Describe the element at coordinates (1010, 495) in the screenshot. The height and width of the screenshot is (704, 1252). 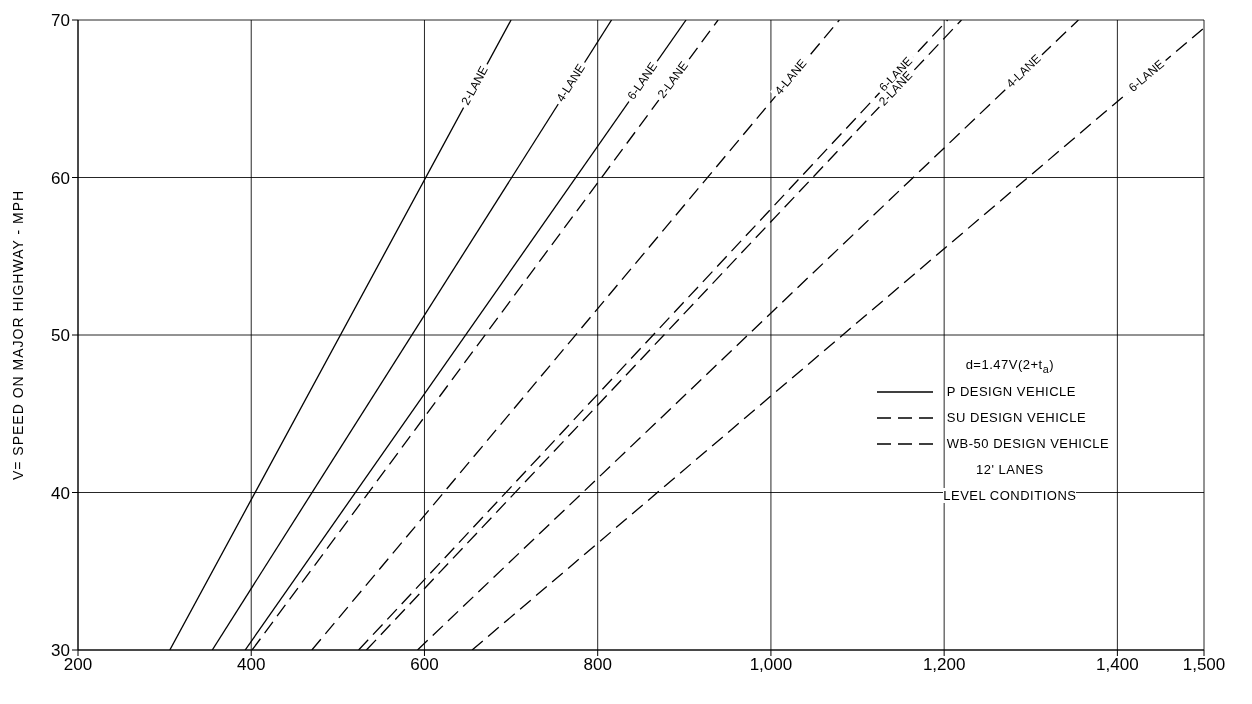
I see `annotation: LEVEL CONDITIONS` at that location.